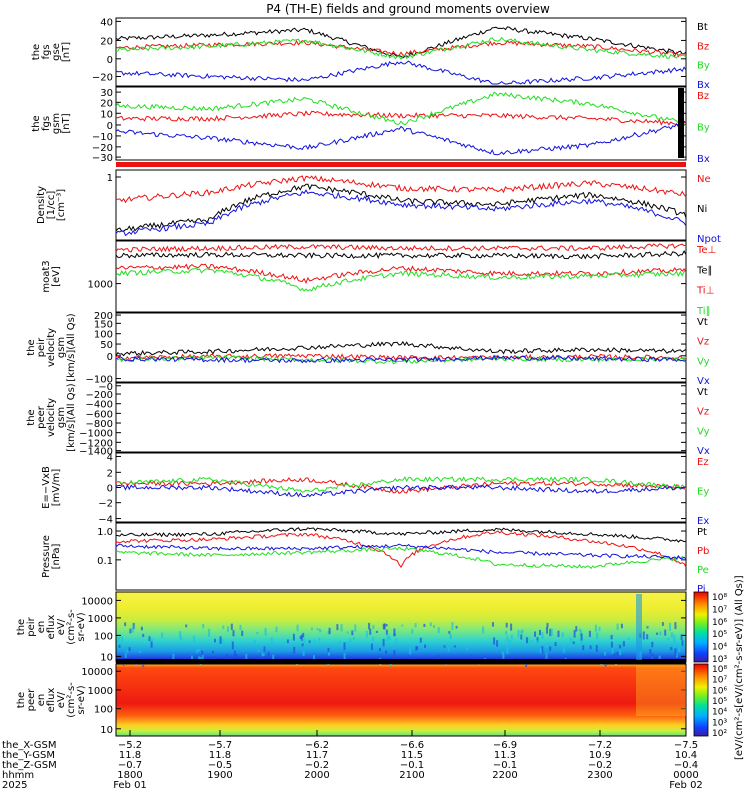 This screenshot has width=750, height=800. Describe the element at coordinates (99, 395) in the screenshot. I see `y-tick-label: −200` at that location.